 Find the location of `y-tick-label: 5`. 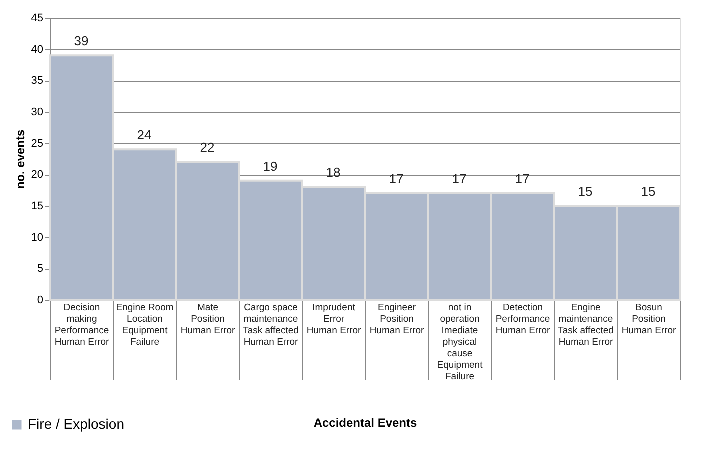

y-tick-label: 5 is located at coordinates (40, 269).